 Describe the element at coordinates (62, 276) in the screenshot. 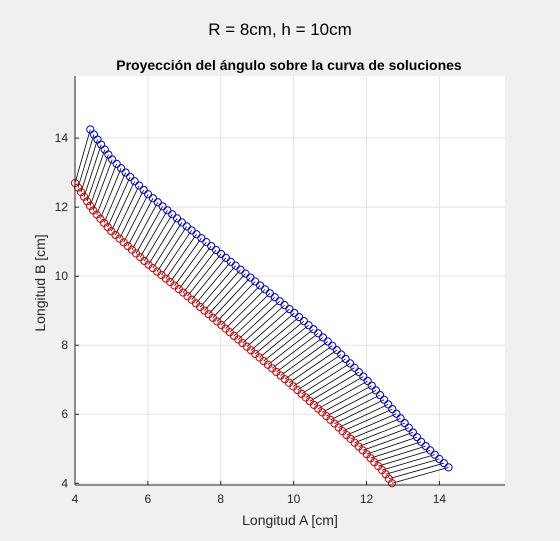

I see `y-tick-label: 10` at that location.